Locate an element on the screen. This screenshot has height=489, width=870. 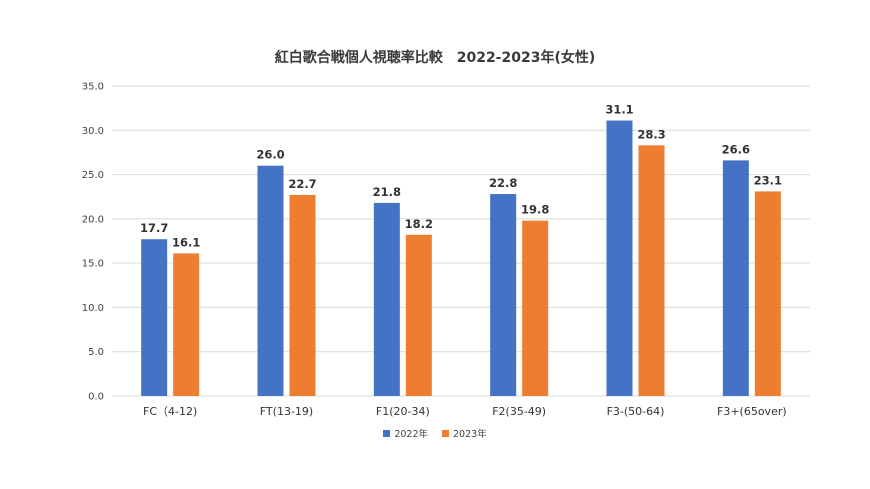
legend-label-2022: 2022年 is located at coordinates (411, 434).